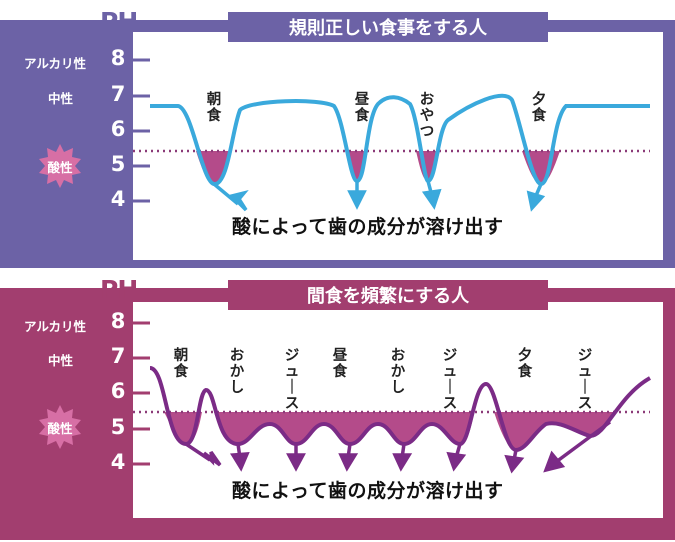 The height and width of the screenshot is (542, 675). I want to click on regular-acid-fill-lunch, so click(357, 166).